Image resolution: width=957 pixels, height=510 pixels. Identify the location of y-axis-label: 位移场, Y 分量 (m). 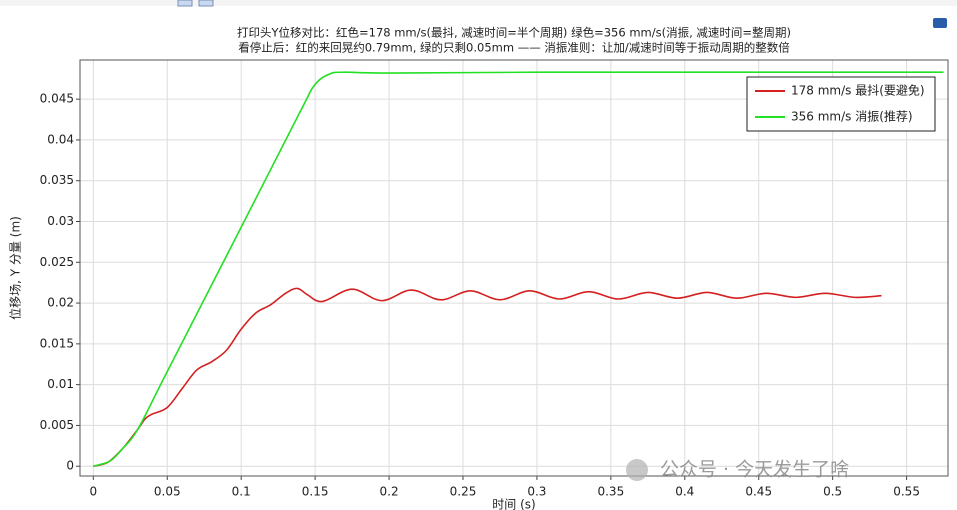
(15, 268).